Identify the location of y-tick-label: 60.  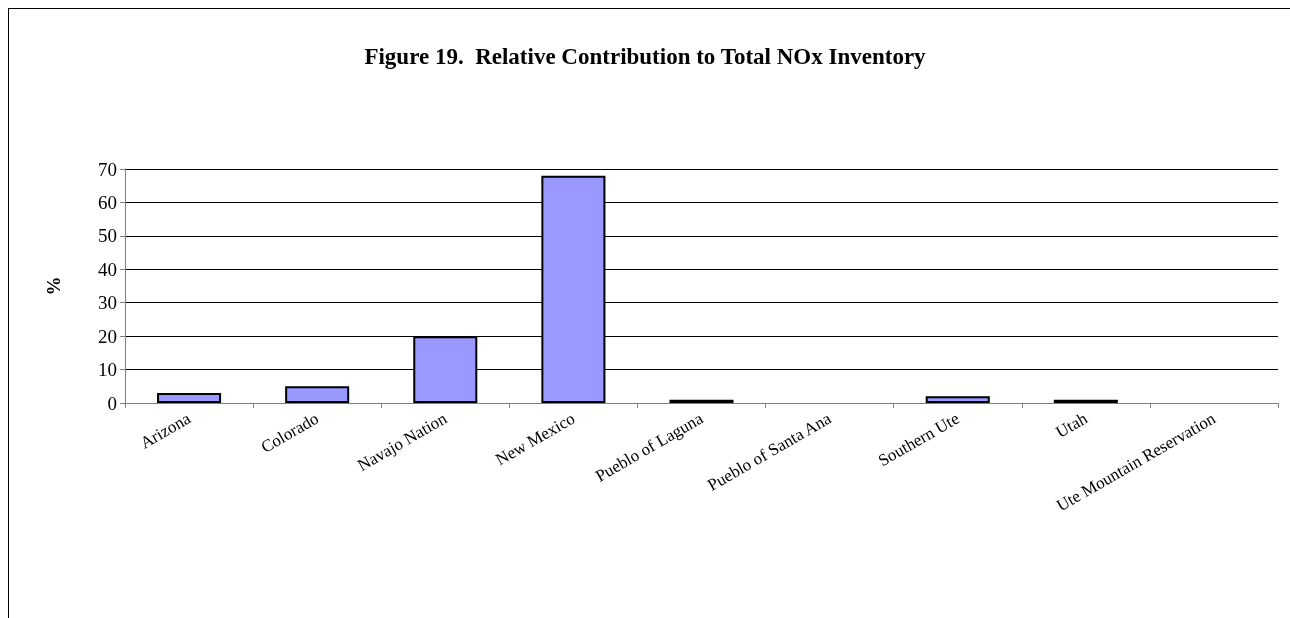
(107, 202).